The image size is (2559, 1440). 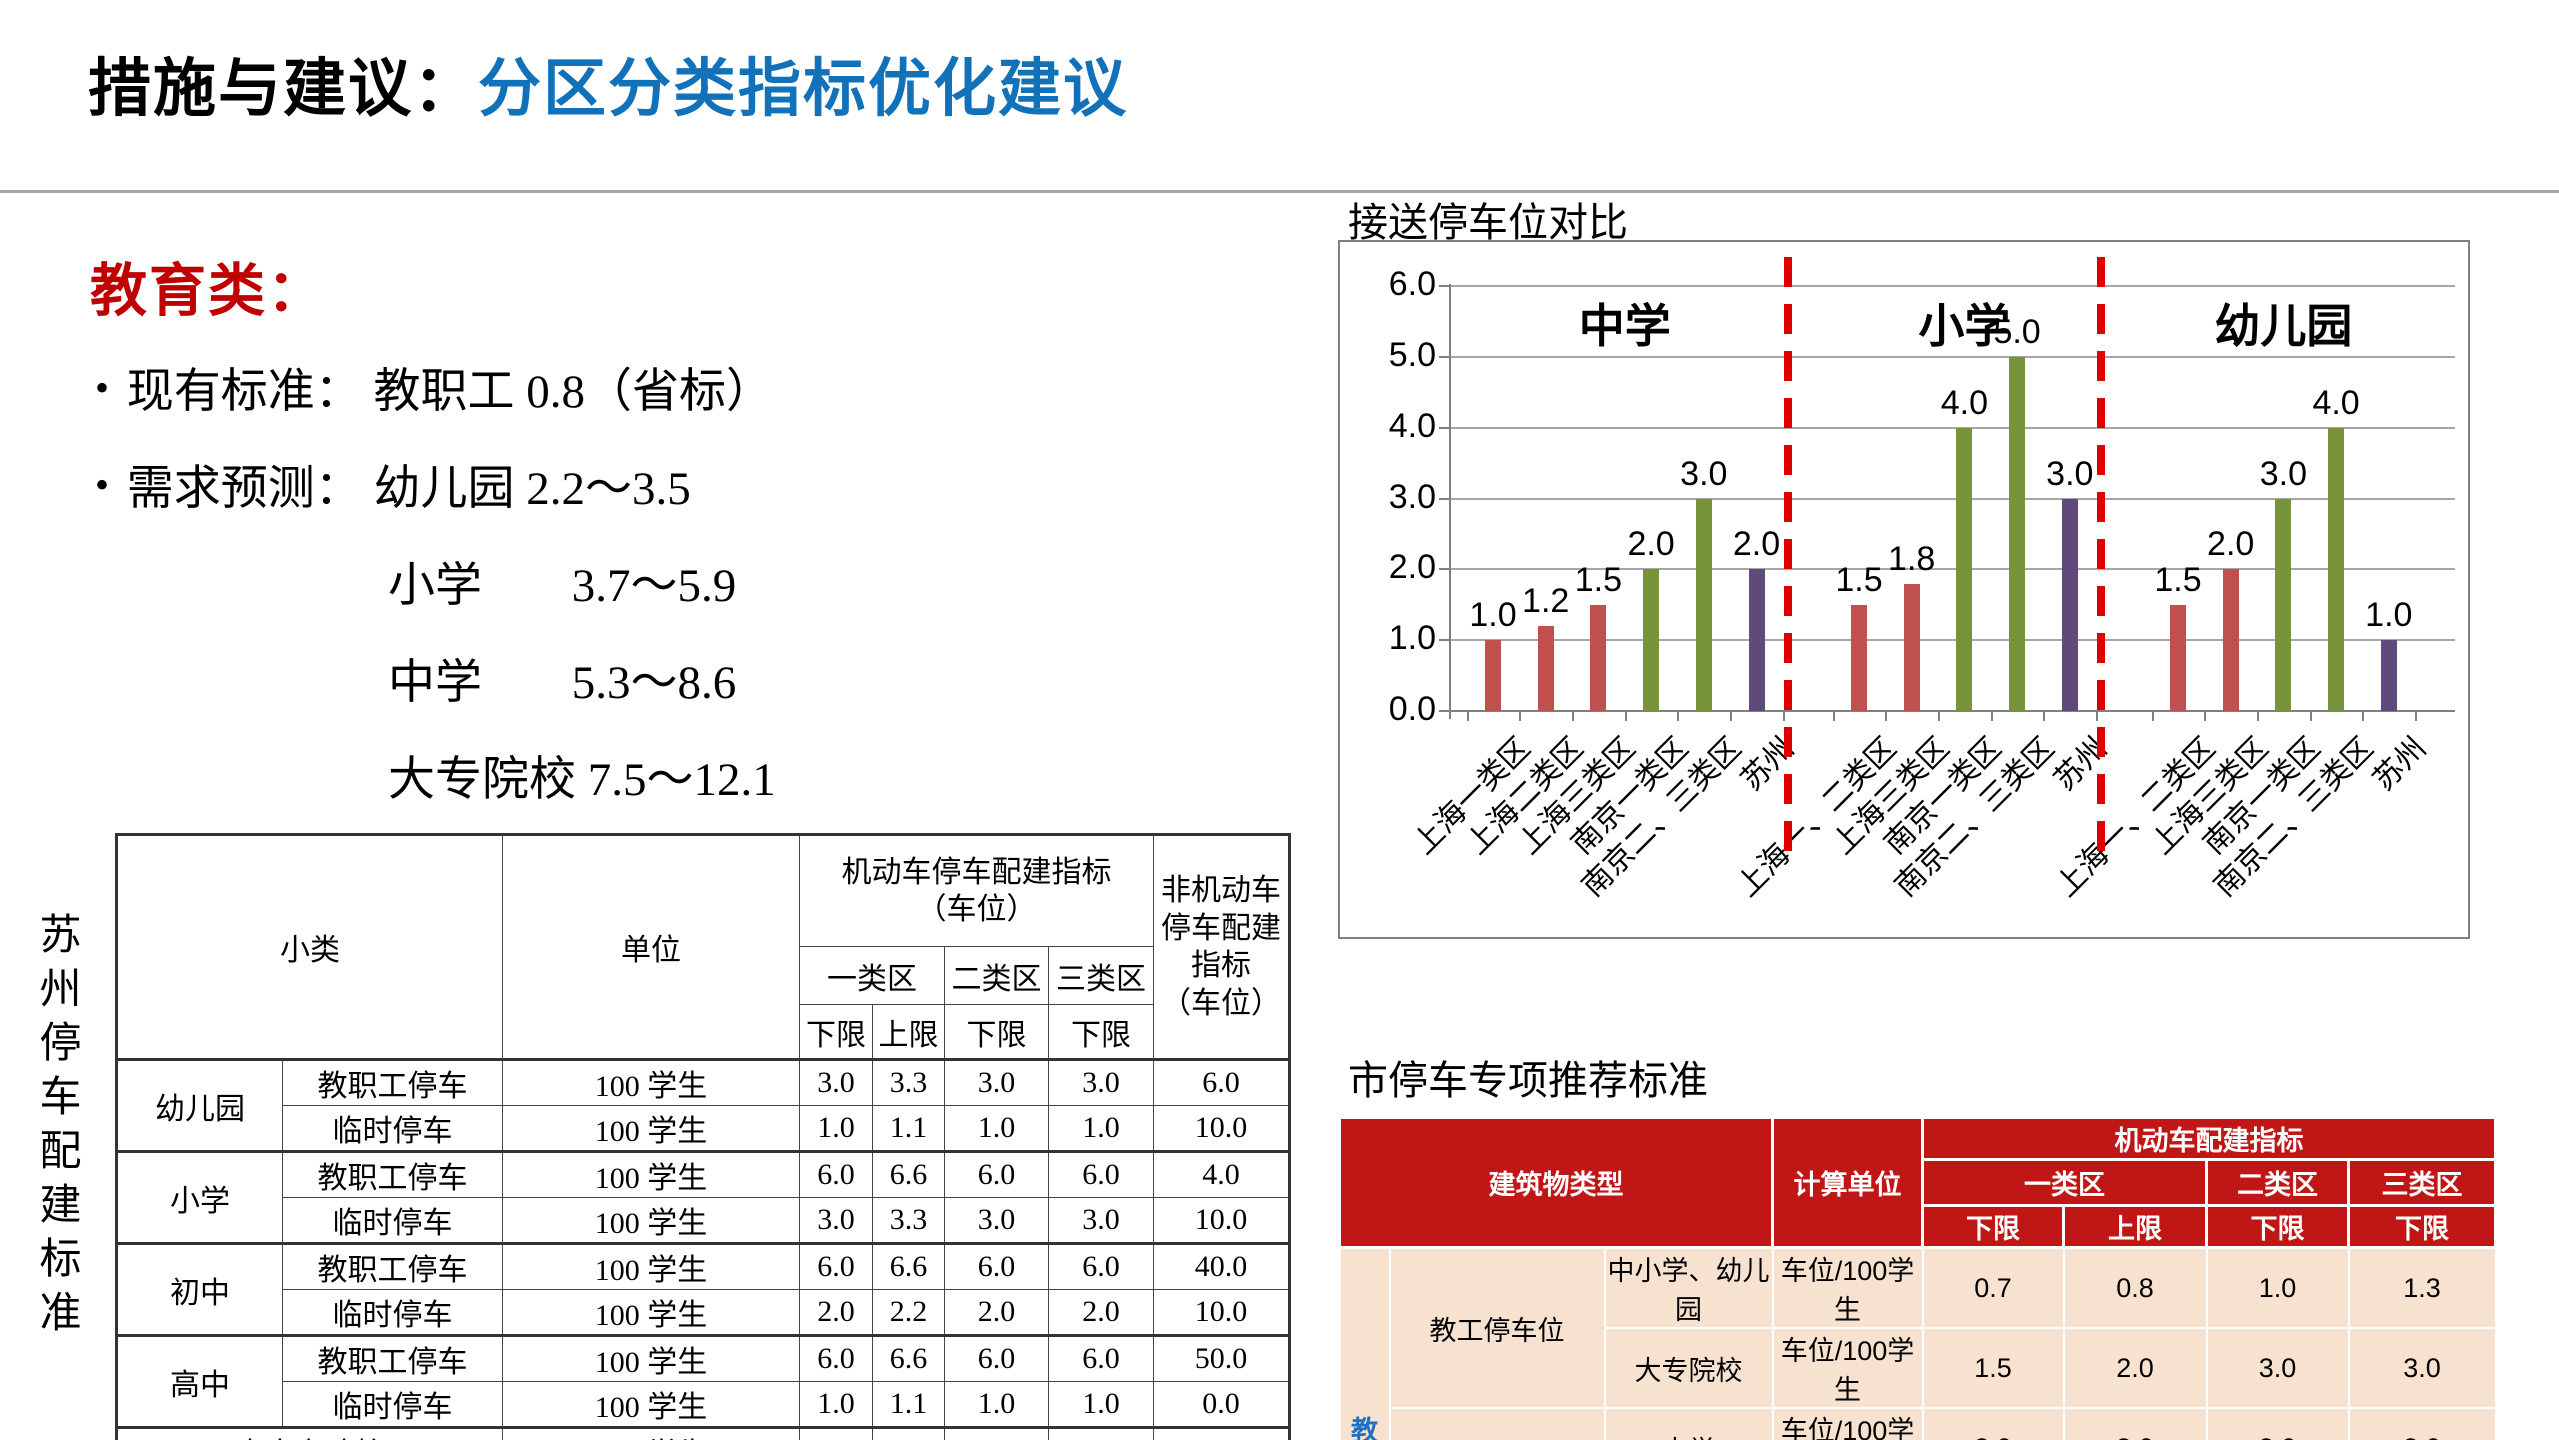 What do you see at coordinates (199, 1197) in the screenshot?
I see `data-cell: 小学` at bounding box center [199, 1197].